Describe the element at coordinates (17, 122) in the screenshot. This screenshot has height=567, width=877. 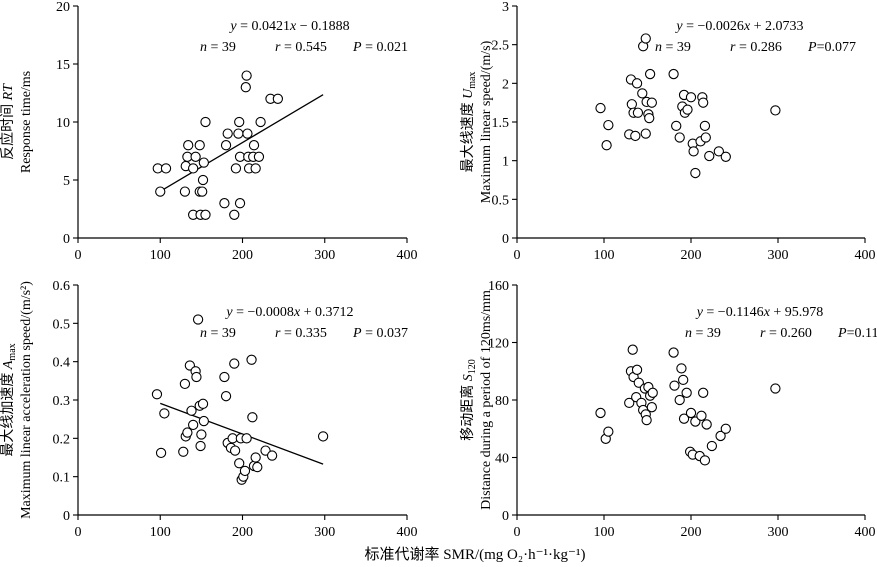
I see `rt-y-axis-label: 反应时间 RT Response time/ms` at that location.